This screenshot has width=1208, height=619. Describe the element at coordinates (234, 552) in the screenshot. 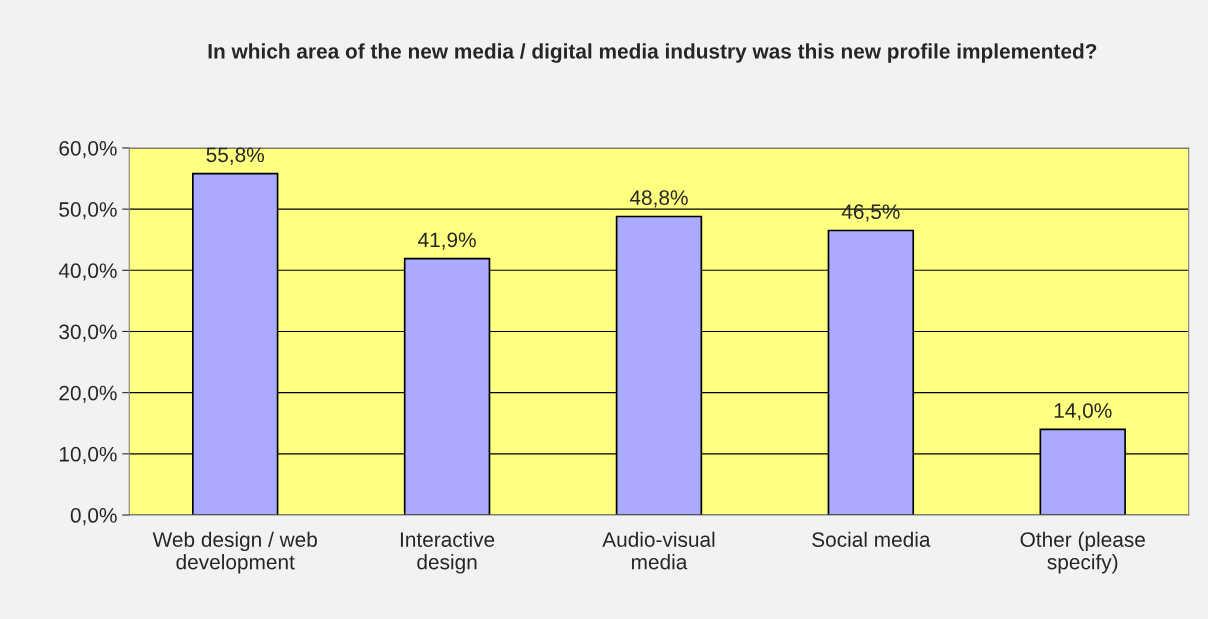

I see `x-tick-label: Web design / web development` at that location.